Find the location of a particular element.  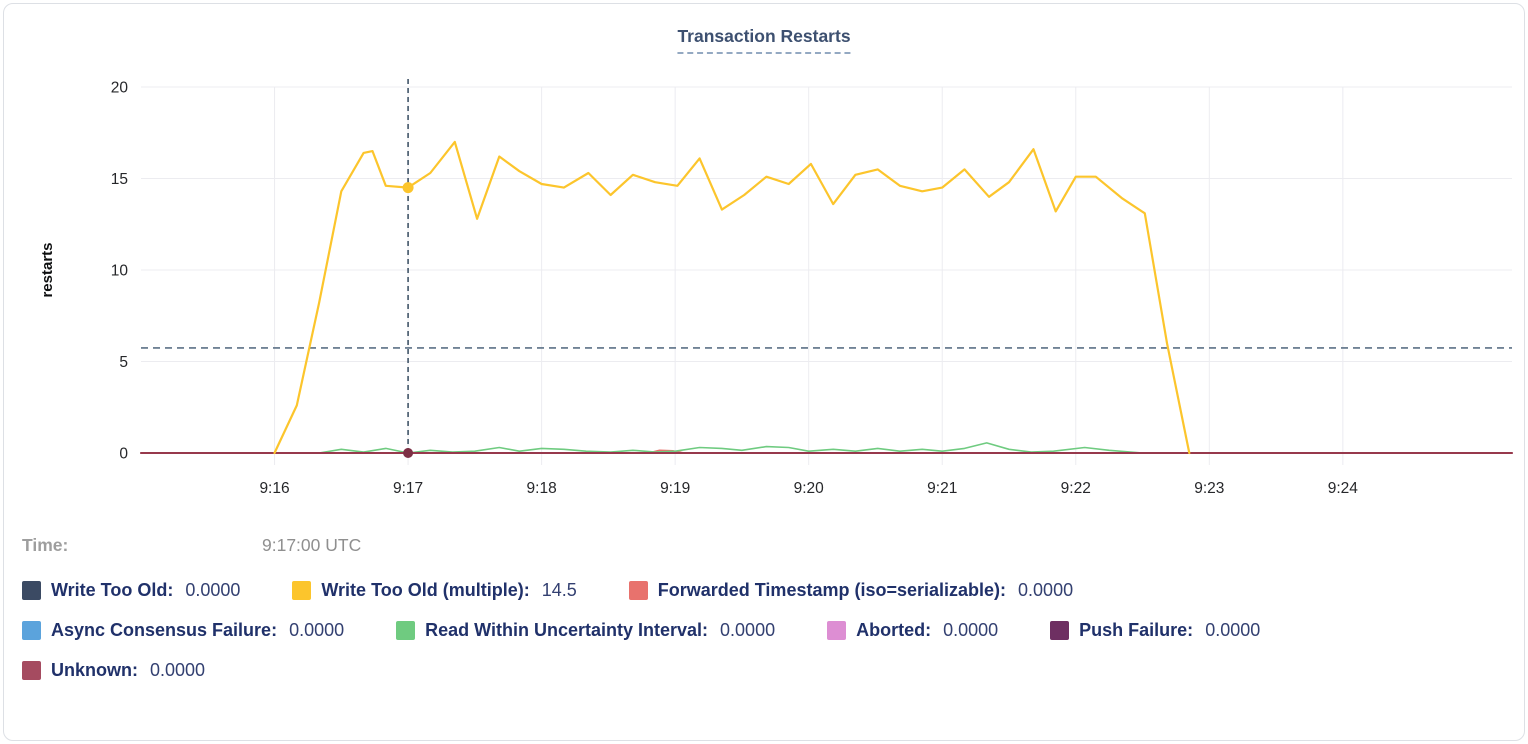

legend-label: Read Within Uncertainty Interval: is located at coordinates (567, 630).